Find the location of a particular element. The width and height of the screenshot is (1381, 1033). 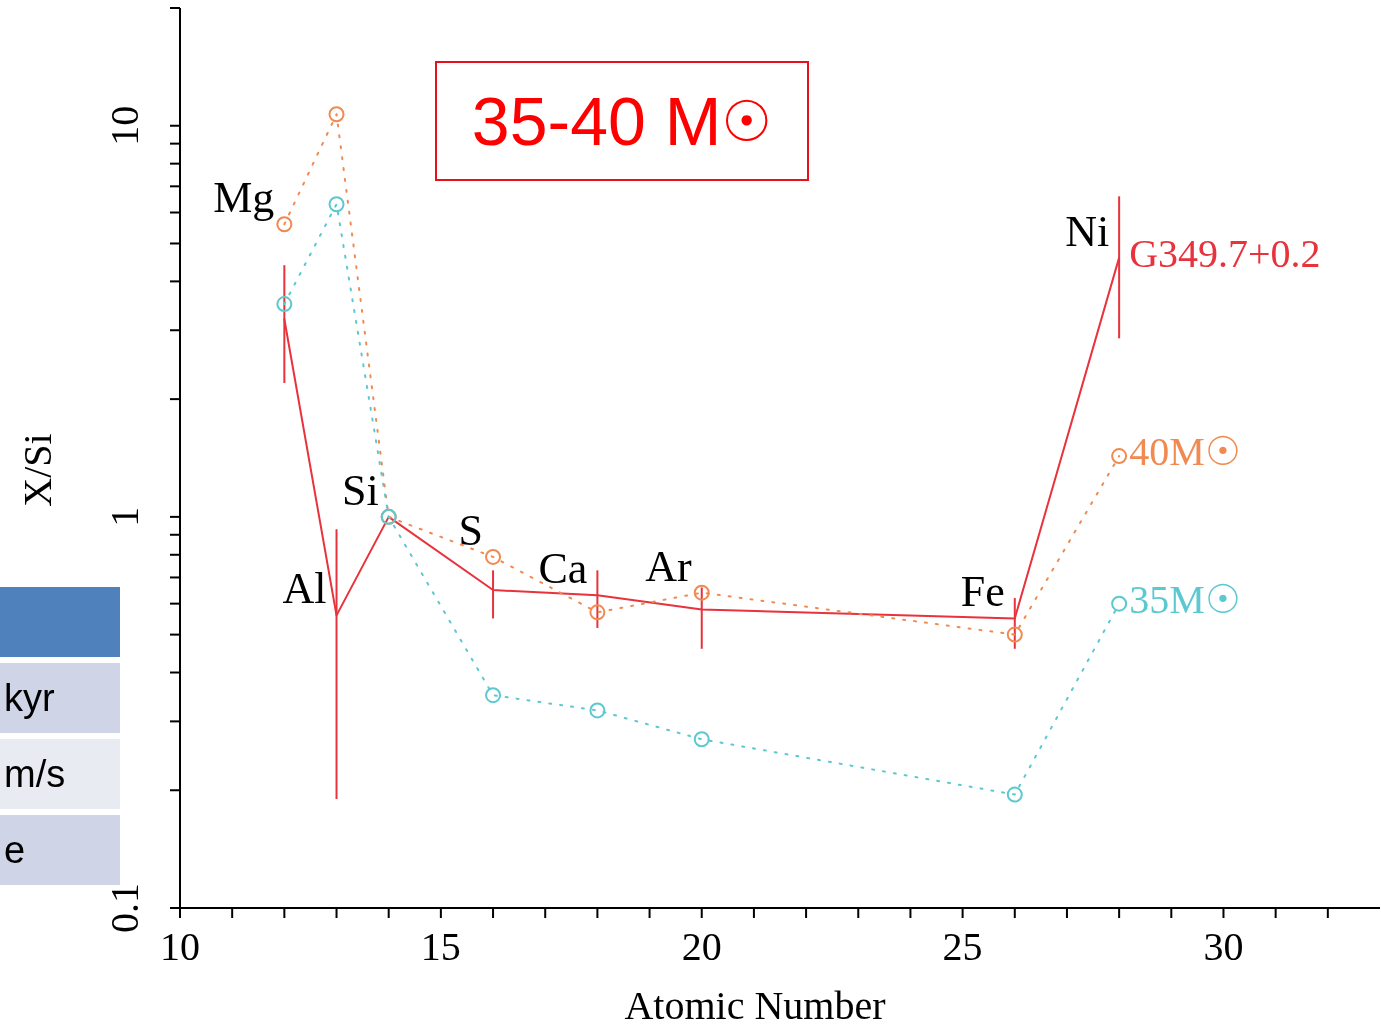

x-tick-label: 25 is located at coordinates (962, 946).